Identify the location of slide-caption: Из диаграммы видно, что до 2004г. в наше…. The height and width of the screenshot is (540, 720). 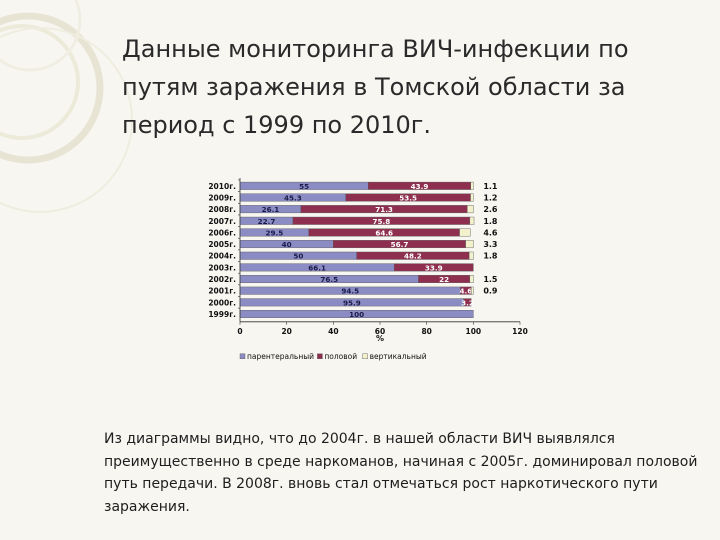
(401, 473).